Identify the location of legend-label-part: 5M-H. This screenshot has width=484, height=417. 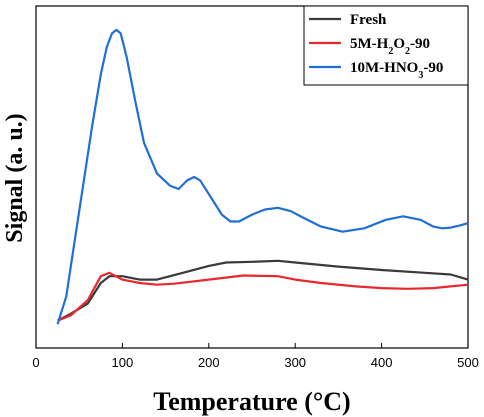
(369, 44).